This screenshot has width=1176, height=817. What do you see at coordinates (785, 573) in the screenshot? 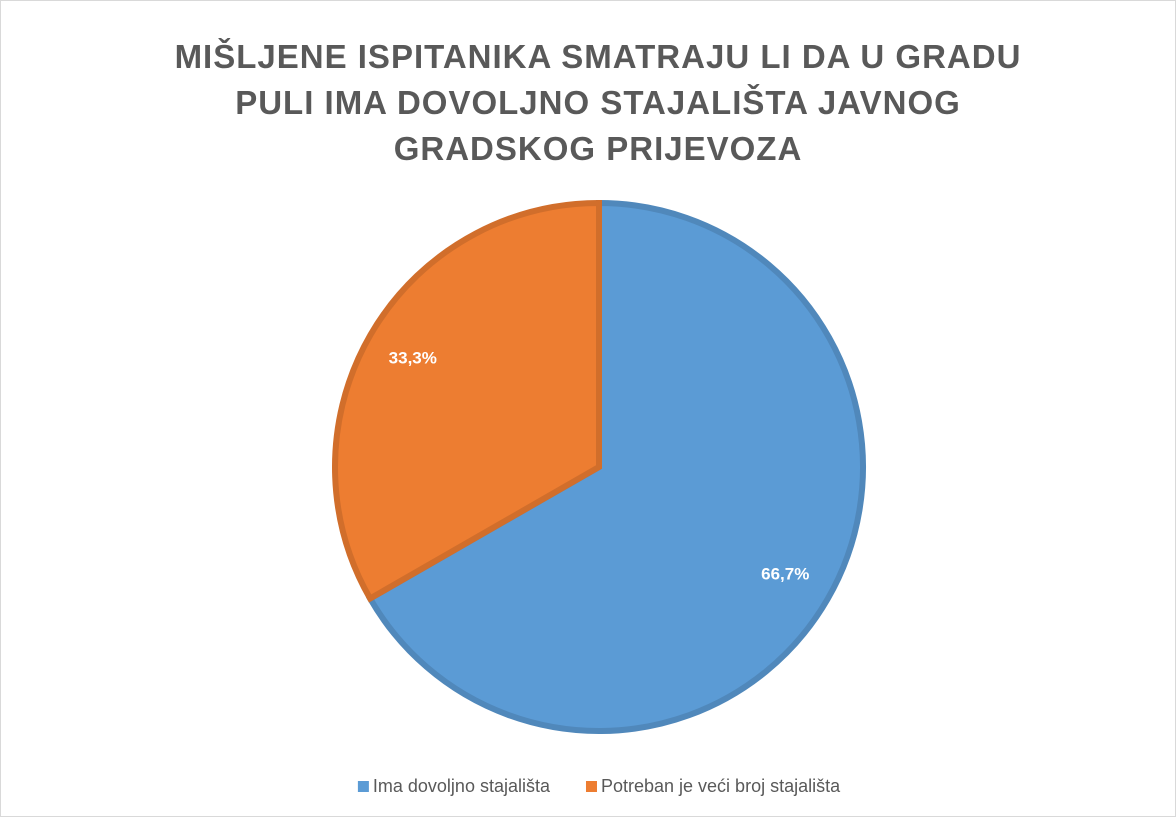
I see `data-label: 66,7%` at bounding box center [785, 573].